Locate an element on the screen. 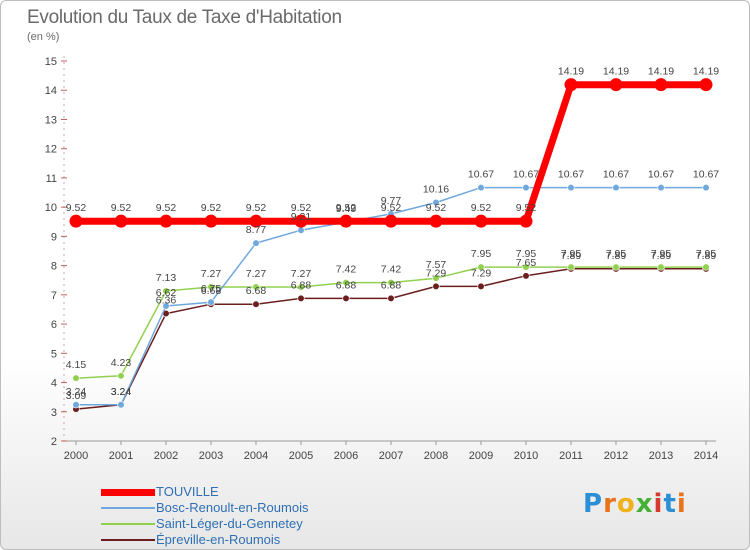 This screenshot has height=550, width=750. y-tick-label: 2 is located at coordinates (54, 442).